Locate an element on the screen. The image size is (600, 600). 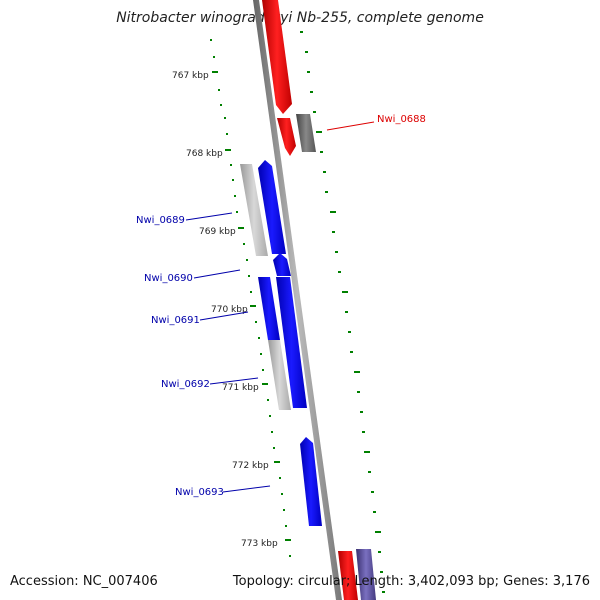
kbp-label: 770 kbp is located at coordinates (229, 310).